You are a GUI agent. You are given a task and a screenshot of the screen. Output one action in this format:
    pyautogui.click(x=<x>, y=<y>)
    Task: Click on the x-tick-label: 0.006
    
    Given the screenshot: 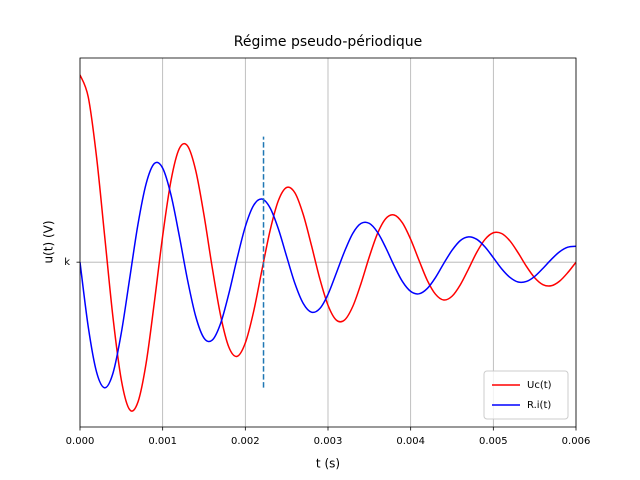 What is the action you would take?
    pyautogui.click(x=576, y=441)
    